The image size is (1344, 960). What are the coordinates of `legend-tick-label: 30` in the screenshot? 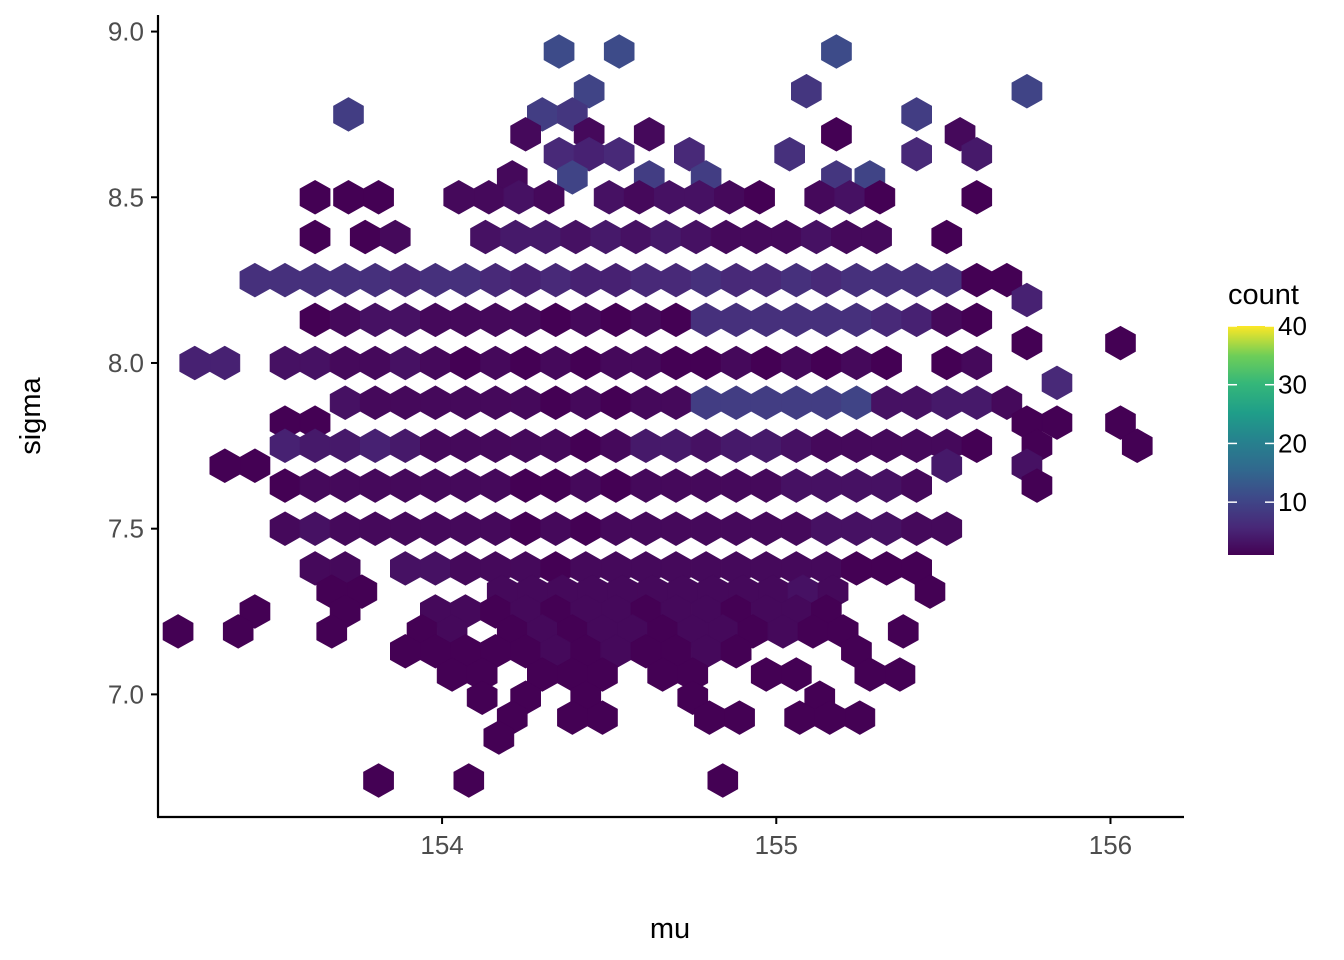 It's located at (1292, 385).